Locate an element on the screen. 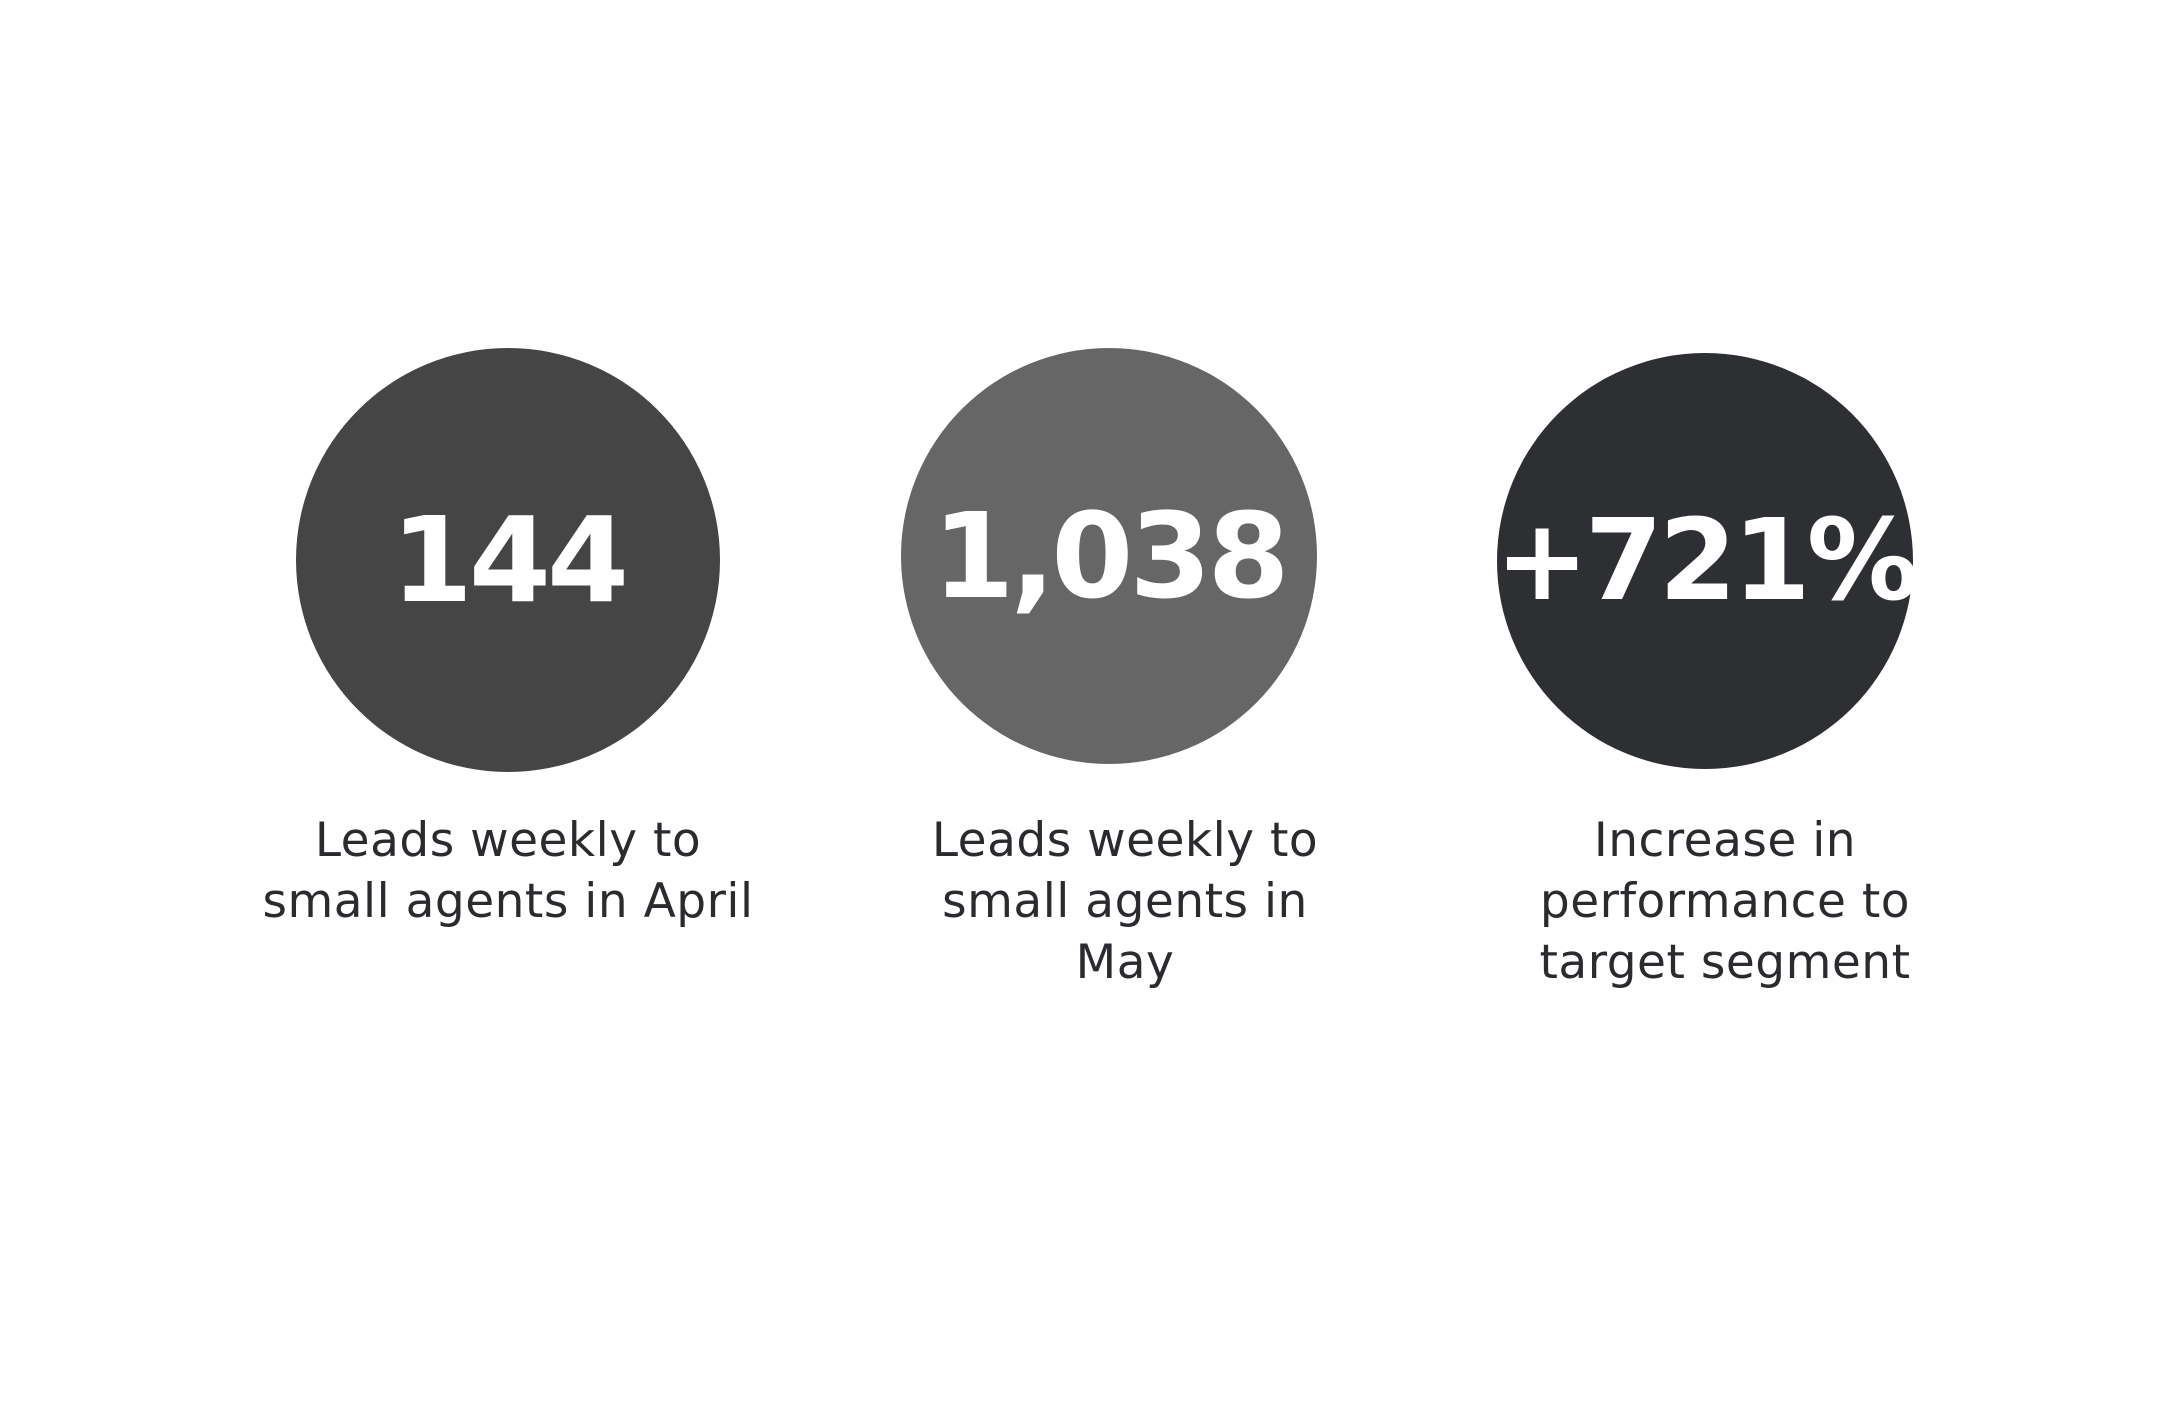 This screenshot has height=1420, width=2161. stat-value: 1,038 is located at coordinates (1110, 556).